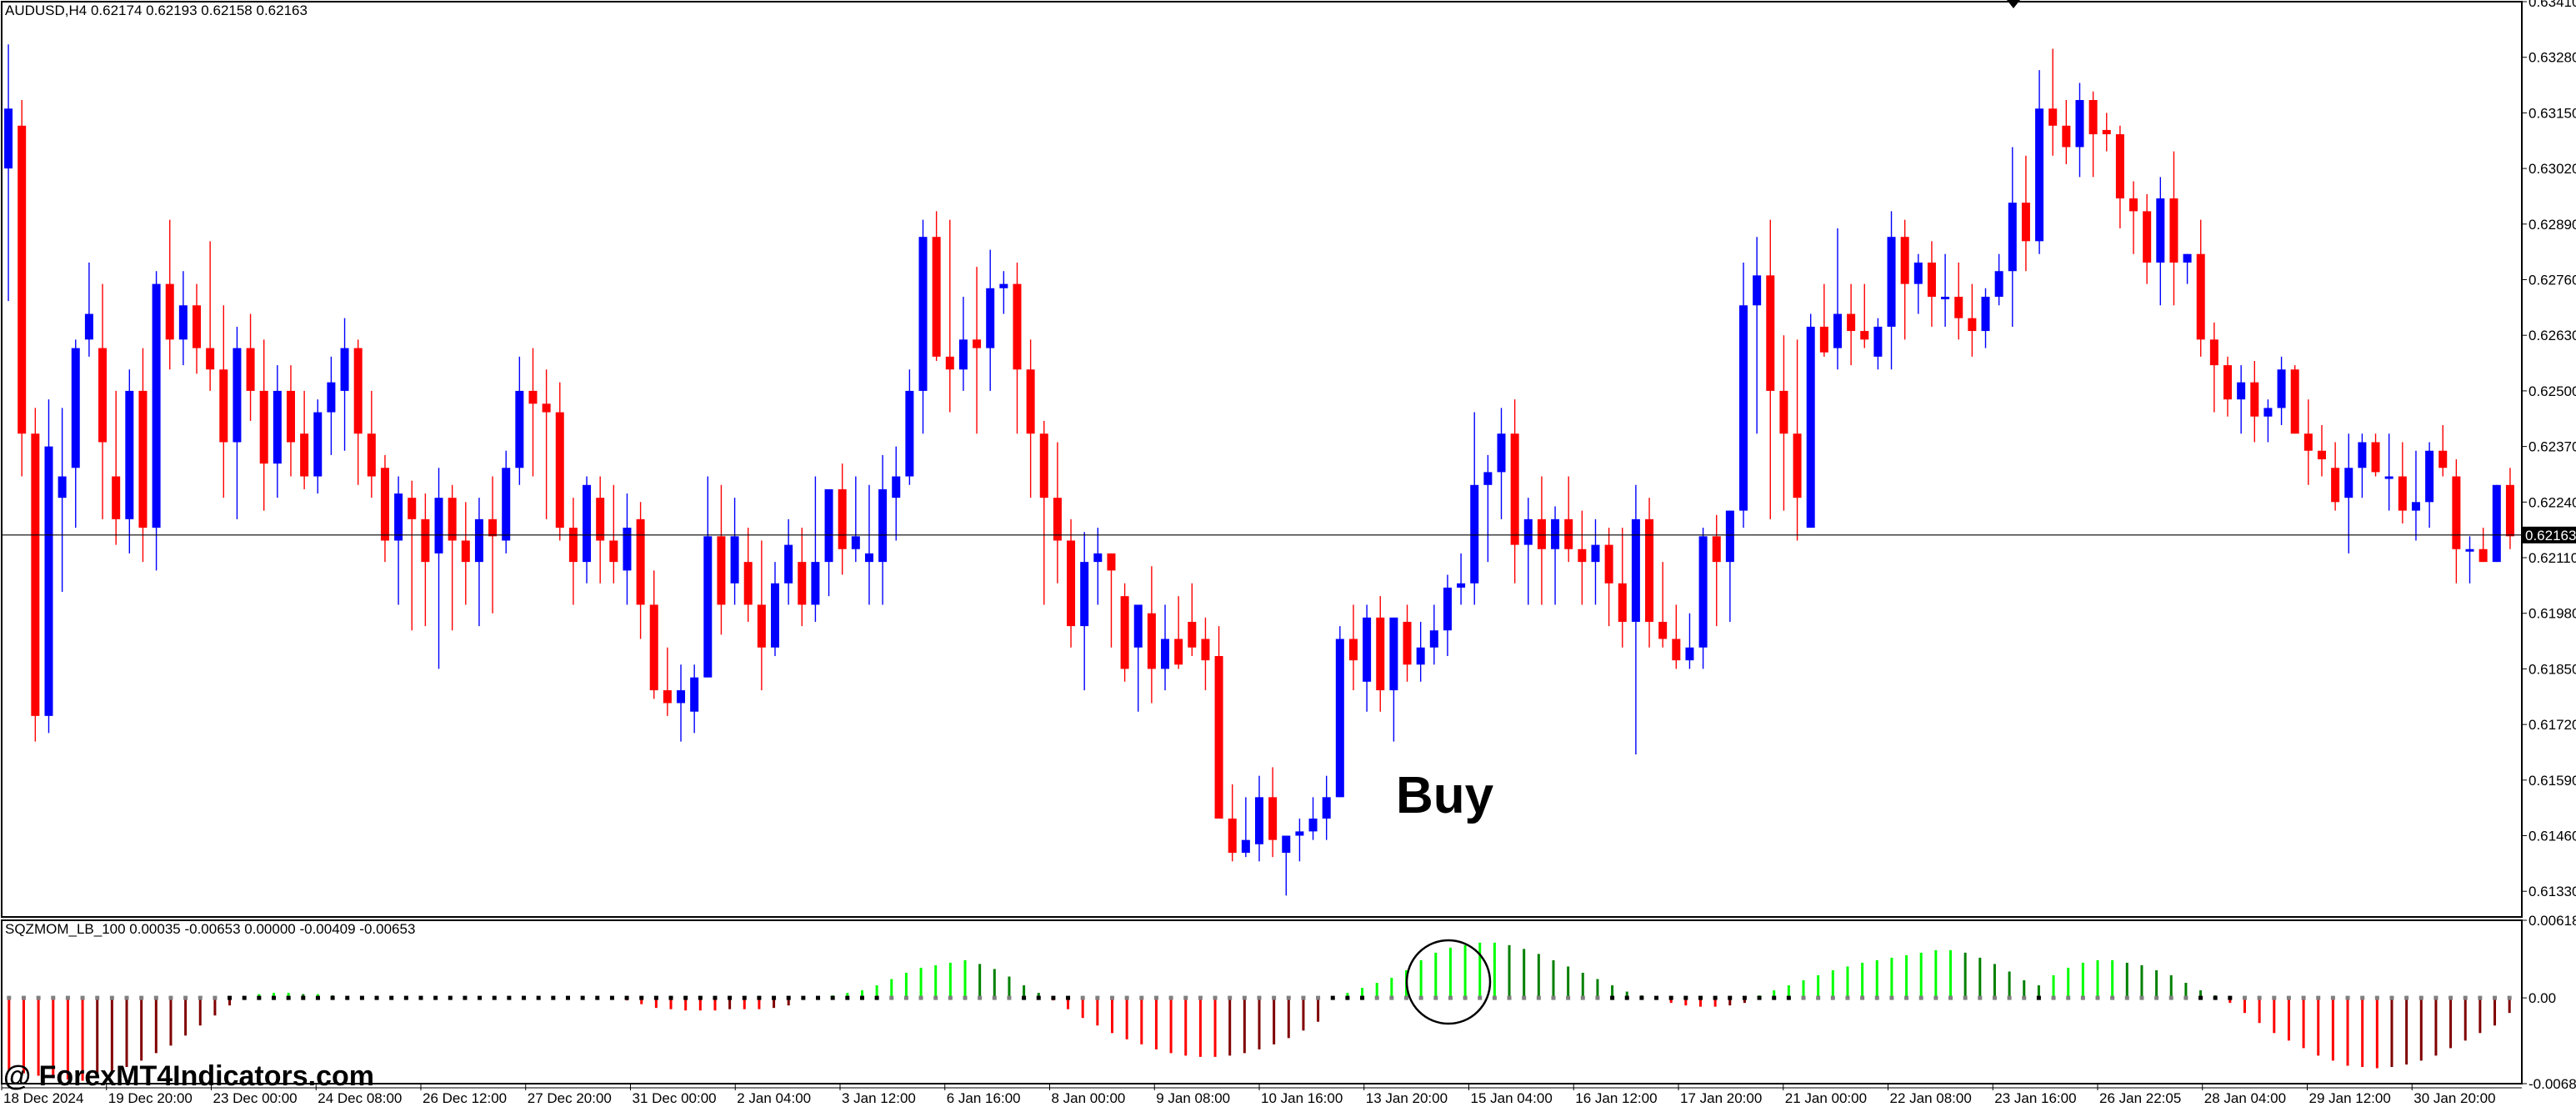 The image size is (2576, 1107). I want to click on time-tick-label: 16 Jan 12:00, so click(1616, 1098).